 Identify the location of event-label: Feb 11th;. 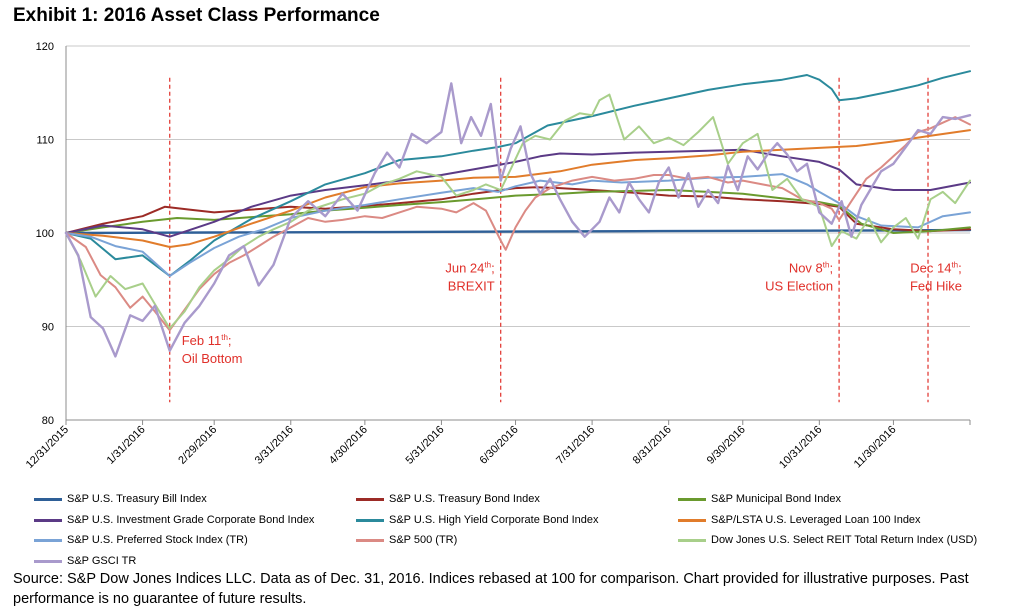
(207, 340).